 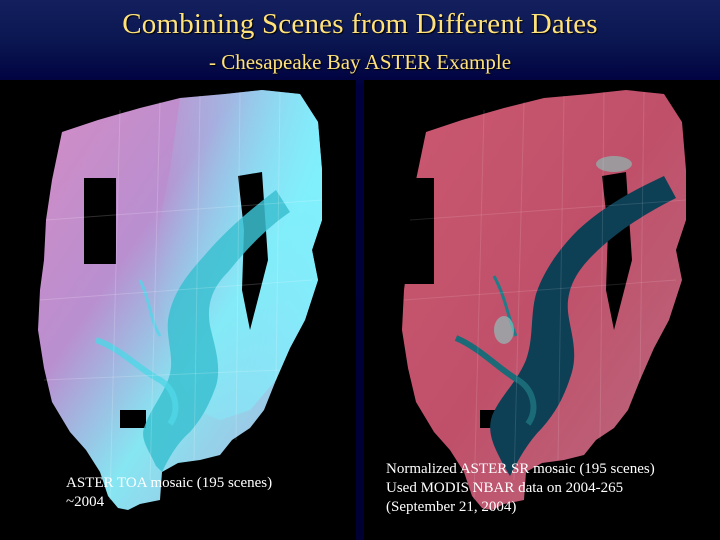 What do you see at coordinates (206, 493) in the screenshot?
I see `left-caption: ASTER TOA mosaic (195 scenes) ~2004` at bounding box center [206, 493].